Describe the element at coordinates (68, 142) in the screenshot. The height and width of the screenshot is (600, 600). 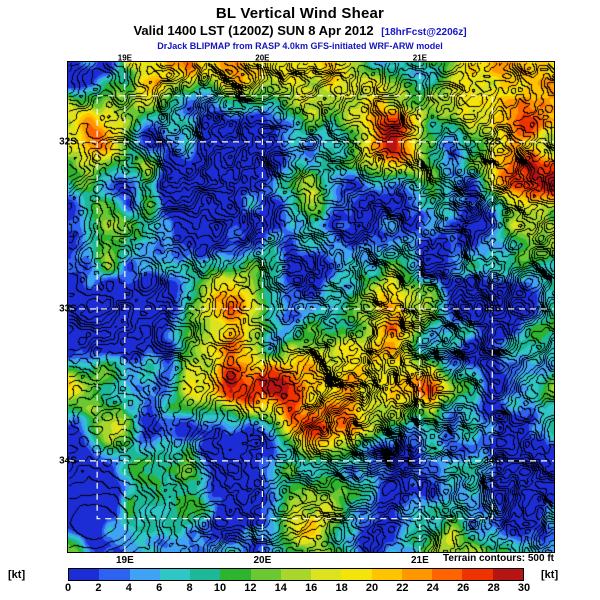
I see `lat-label-left-32S: 32S` at that location.